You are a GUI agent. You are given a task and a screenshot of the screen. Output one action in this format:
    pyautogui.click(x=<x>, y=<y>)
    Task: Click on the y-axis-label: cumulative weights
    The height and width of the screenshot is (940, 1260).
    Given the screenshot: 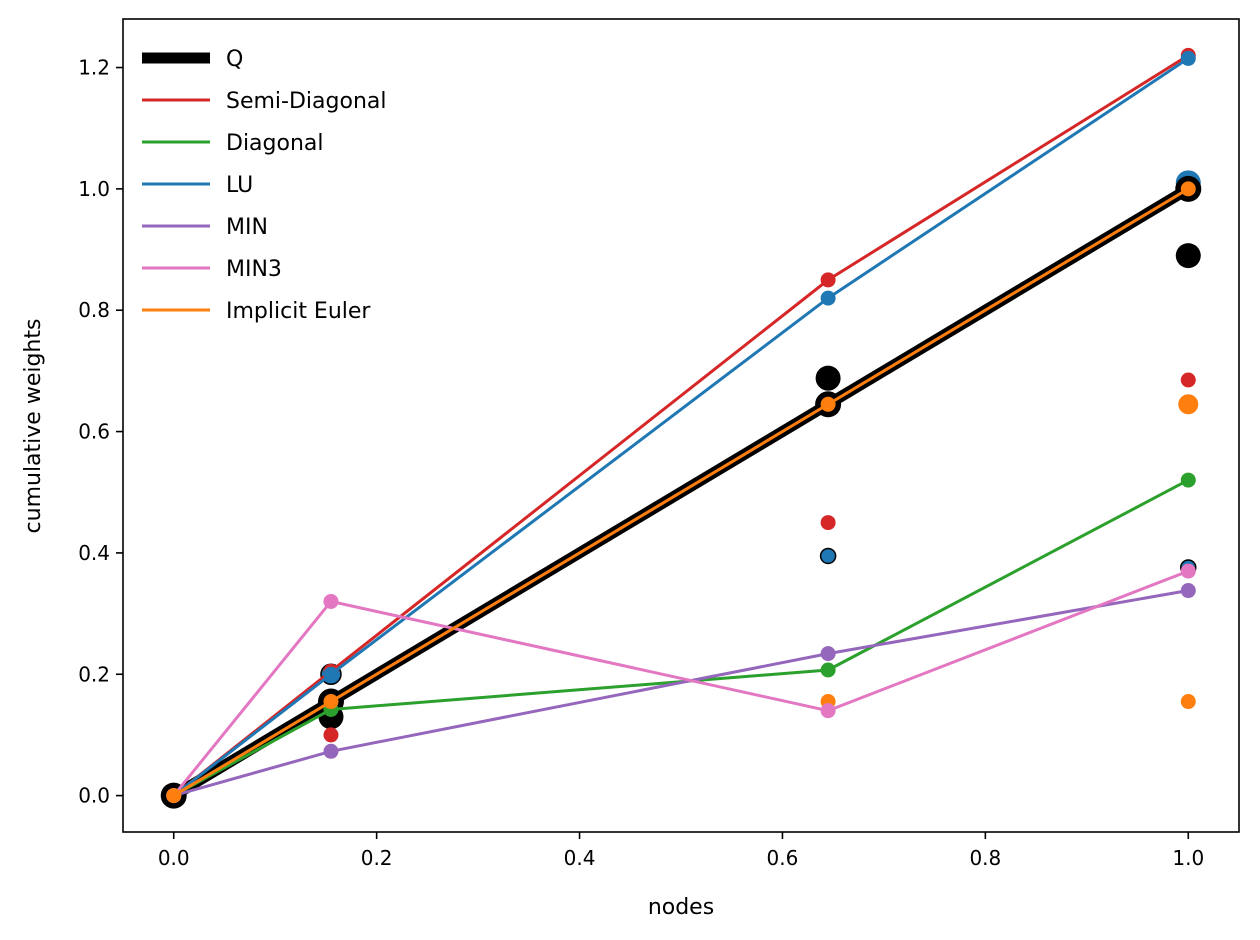 What is the action you would take?
    pyautogui.click(x=33, y=426)
    